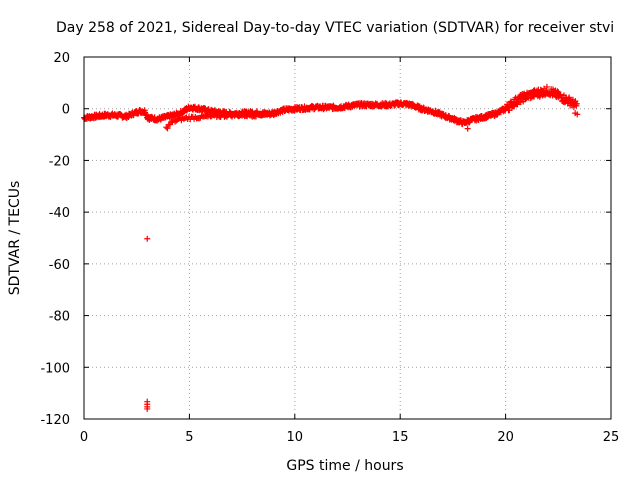  What do you see at coordinates (59, 213) in the screenshot?
I see `y-tick-label: -40` at bounding box center [59, 213].